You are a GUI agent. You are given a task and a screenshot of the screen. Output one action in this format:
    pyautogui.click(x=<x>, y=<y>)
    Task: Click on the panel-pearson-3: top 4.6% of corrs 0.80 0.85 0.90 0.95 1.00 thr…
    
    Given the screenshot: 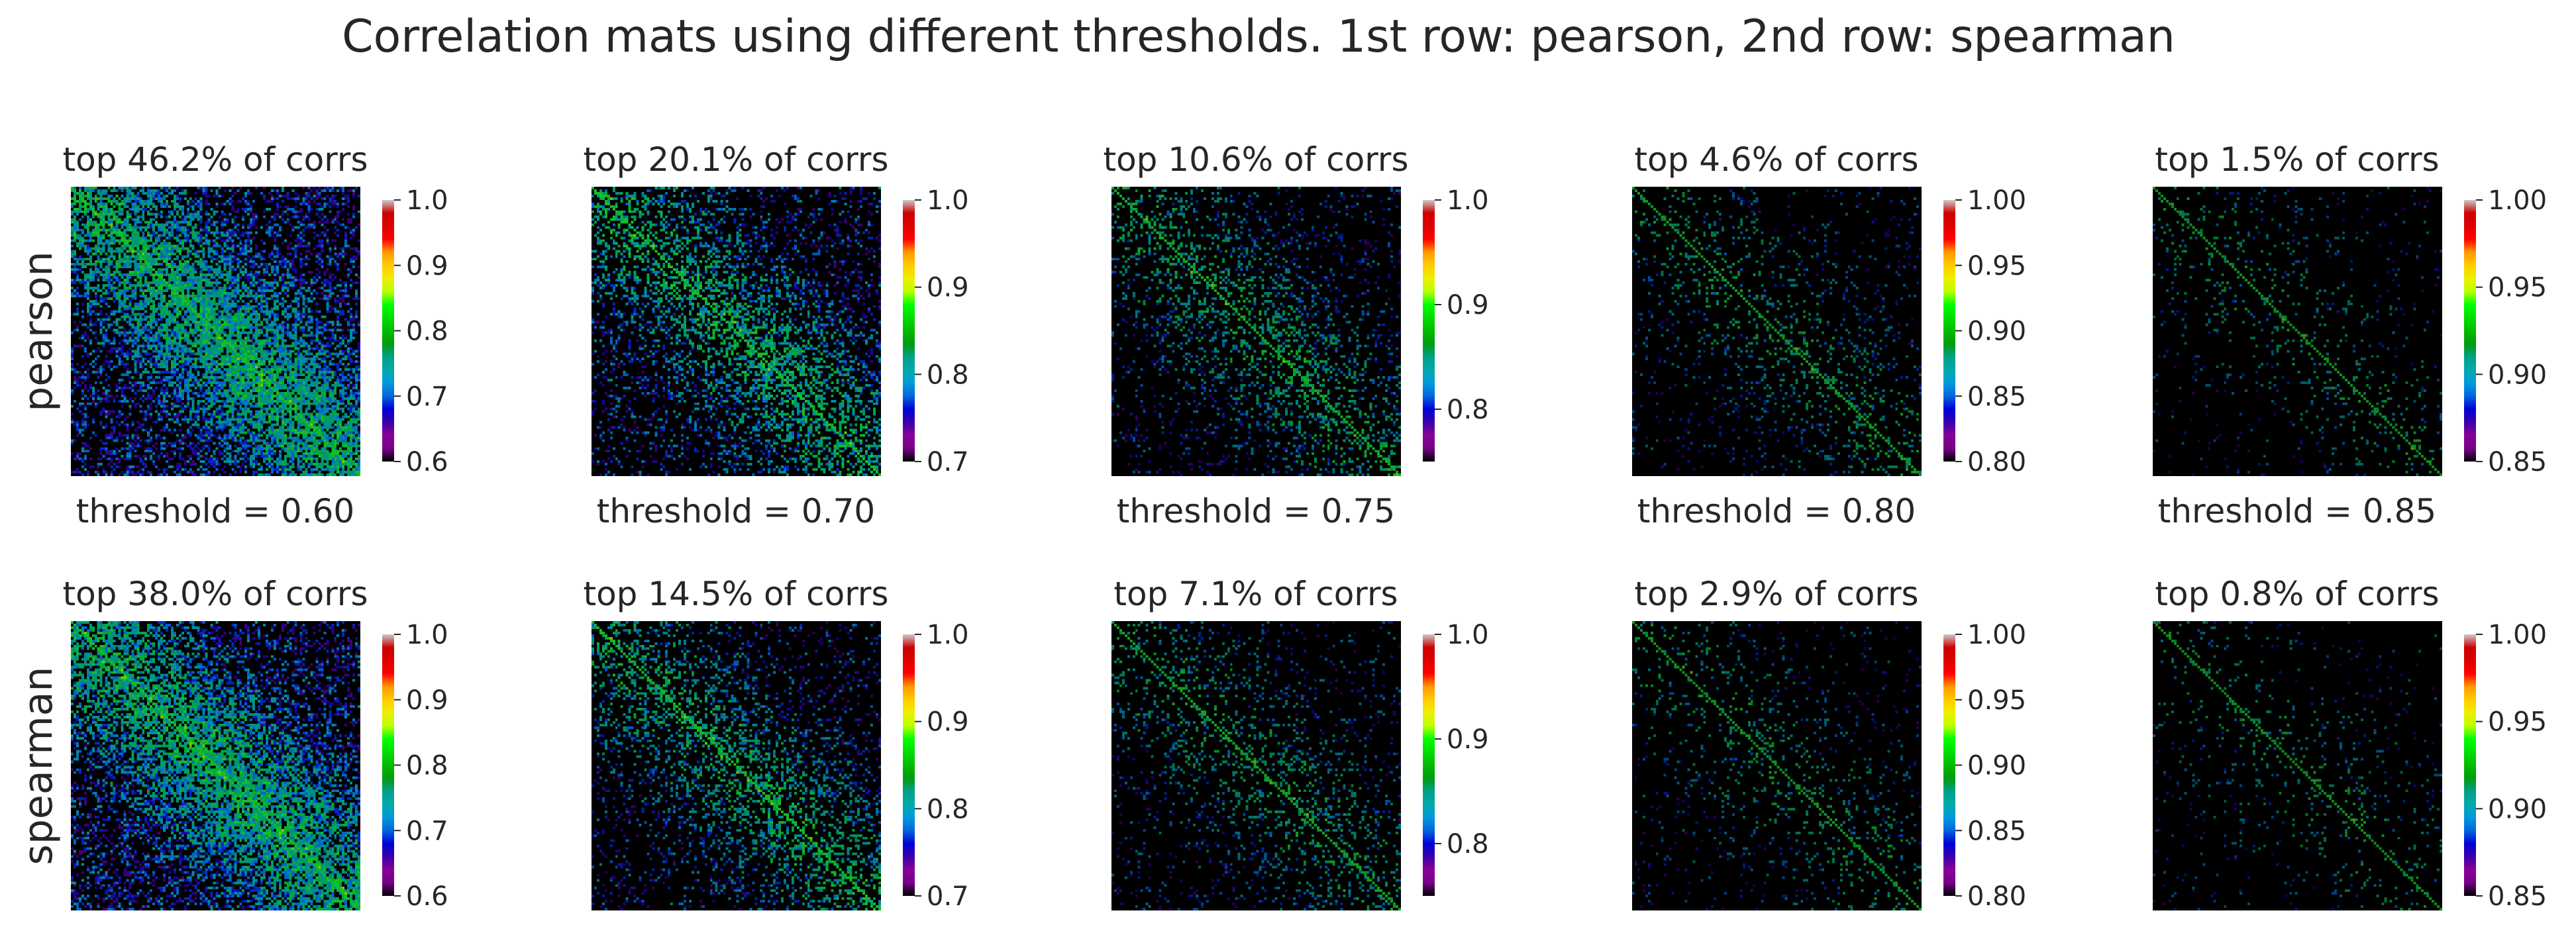 What is the action you would take?
    pyautogui.click(x=1829, y=335)
    